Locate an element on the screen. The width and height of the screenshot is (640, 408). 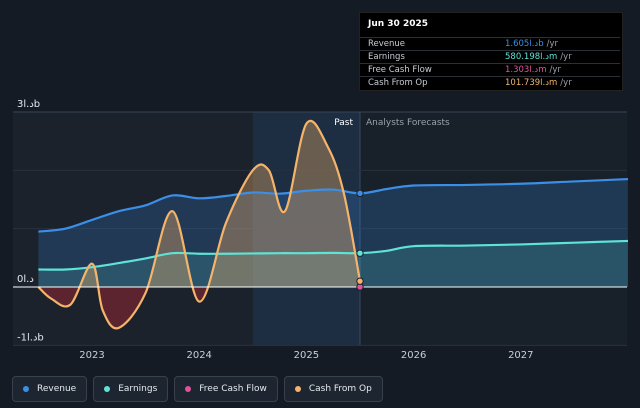
tooltip-row-value: 1.303د.اm/yr is located at coordinates (533, 70).